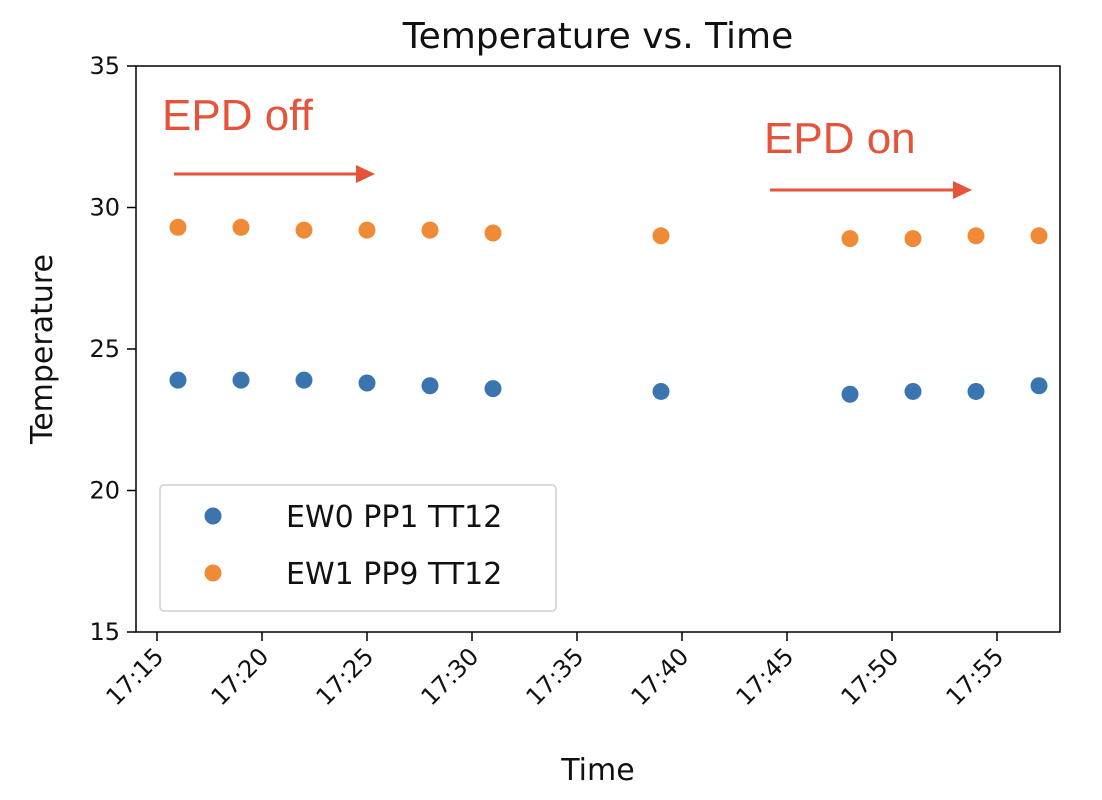  I want to click on x-axis-label: Time, so click(597, 770).